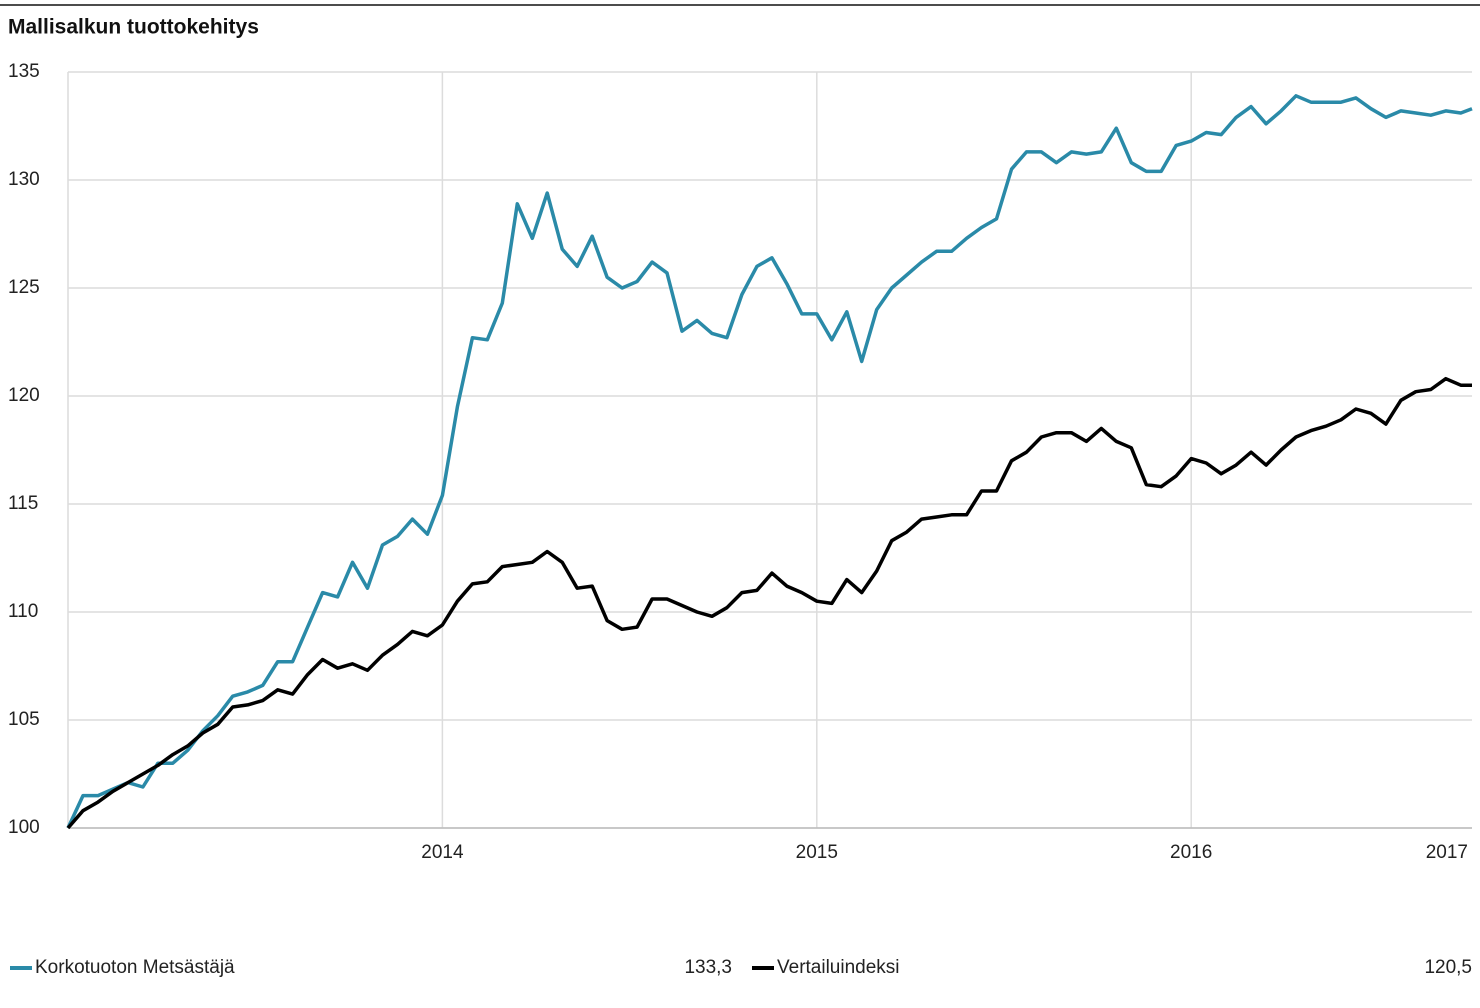  Describe the element at coordinates (708, 967) in the screenshot. I see `legend-value: 133,3` at that location.